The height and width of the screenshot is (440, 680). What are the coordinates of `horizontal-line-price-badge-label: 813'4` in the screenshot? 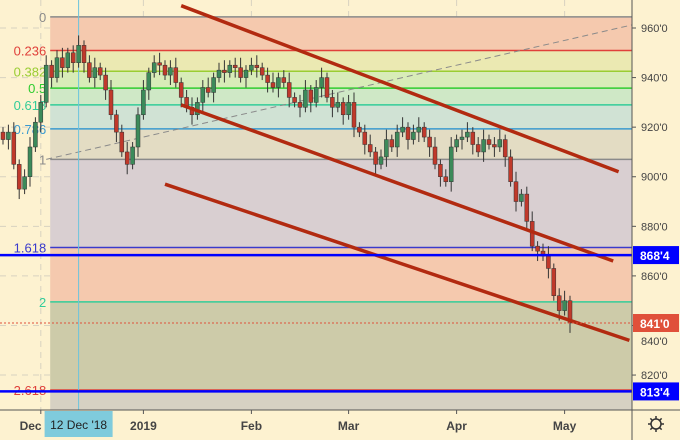 It's located at (655, 392).